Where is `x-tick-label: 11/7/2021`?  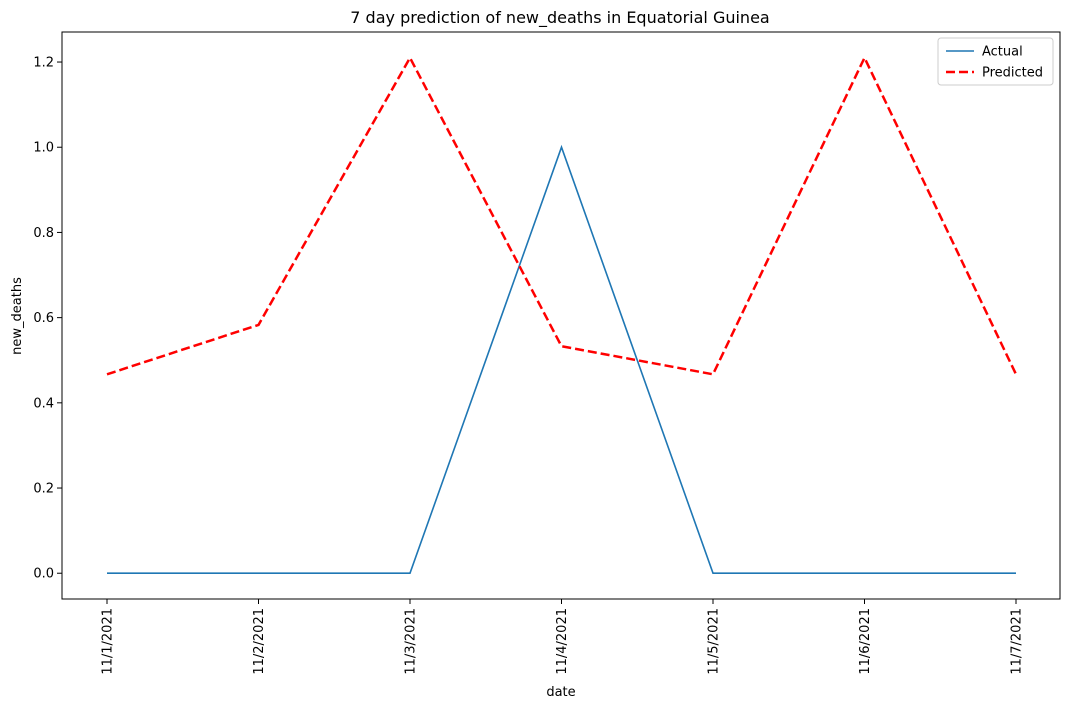
x-tick-label: 11/7/2021 is located at coordinates (1017, 641).